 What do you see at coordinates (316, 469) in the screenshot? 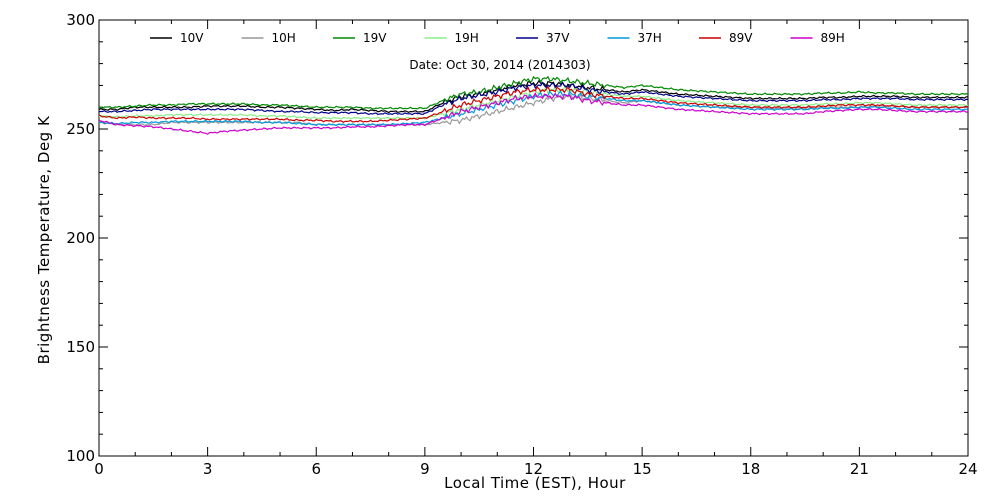
I see `x-tick-label: 6` at bounding box center [316, 469].